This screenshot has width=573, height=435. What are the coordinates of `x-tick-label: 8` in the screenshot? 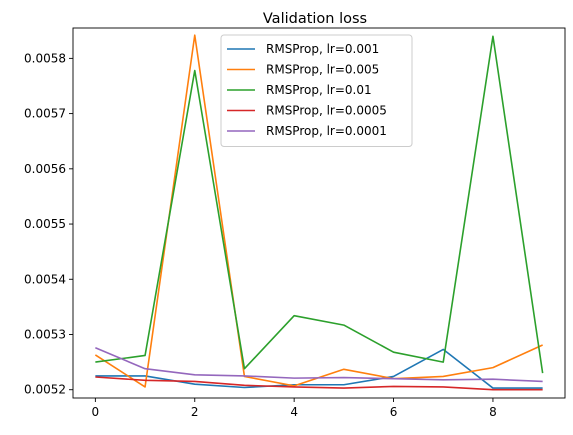 It's located at (493, 412).